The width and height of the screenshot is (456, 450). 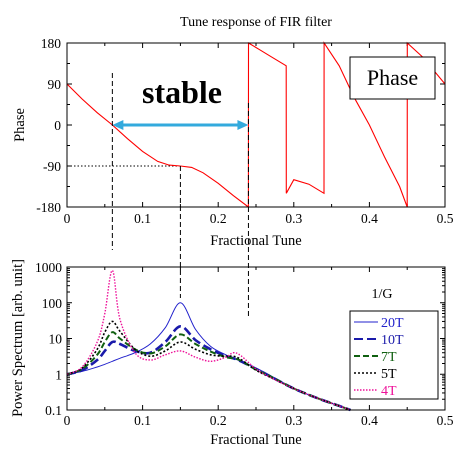 What do you see at coordinates (369, 420) in the screenshot?
I see `power-x-tick-label: 0.4` at bounding box center [369, 420].